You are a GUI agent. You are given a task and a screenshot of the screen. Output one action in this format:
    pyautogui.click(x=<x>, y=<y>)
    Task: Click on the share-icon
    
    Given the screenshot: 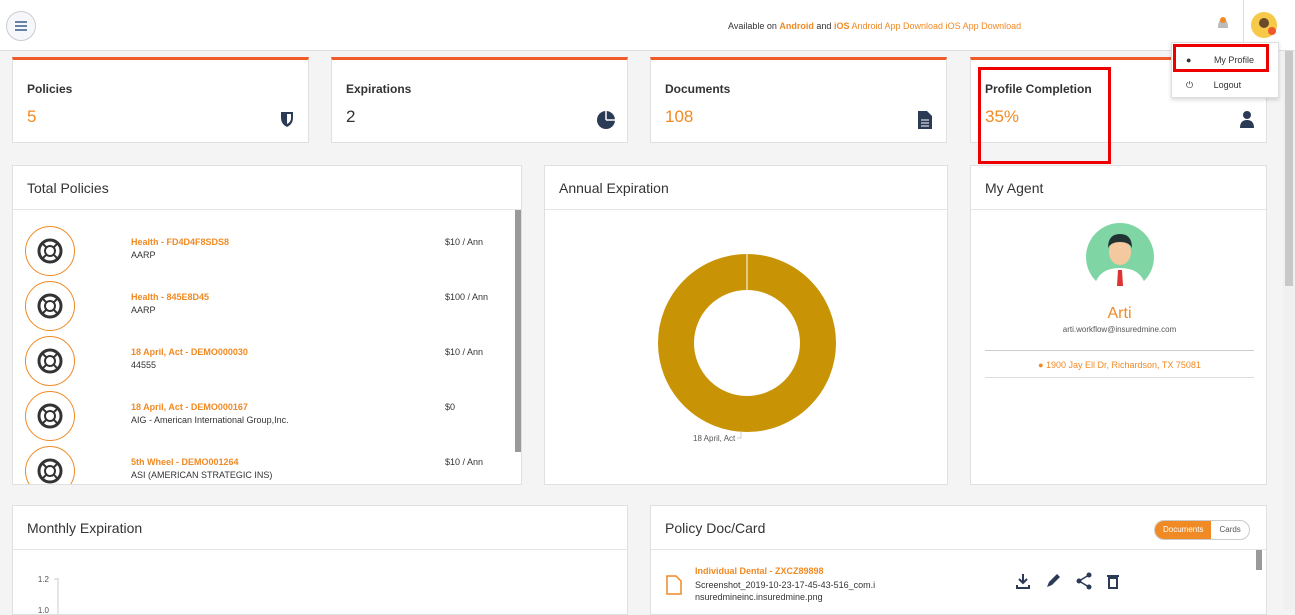 What is the action you would take?
    pyautogui.click(x=1084, y=581)
    